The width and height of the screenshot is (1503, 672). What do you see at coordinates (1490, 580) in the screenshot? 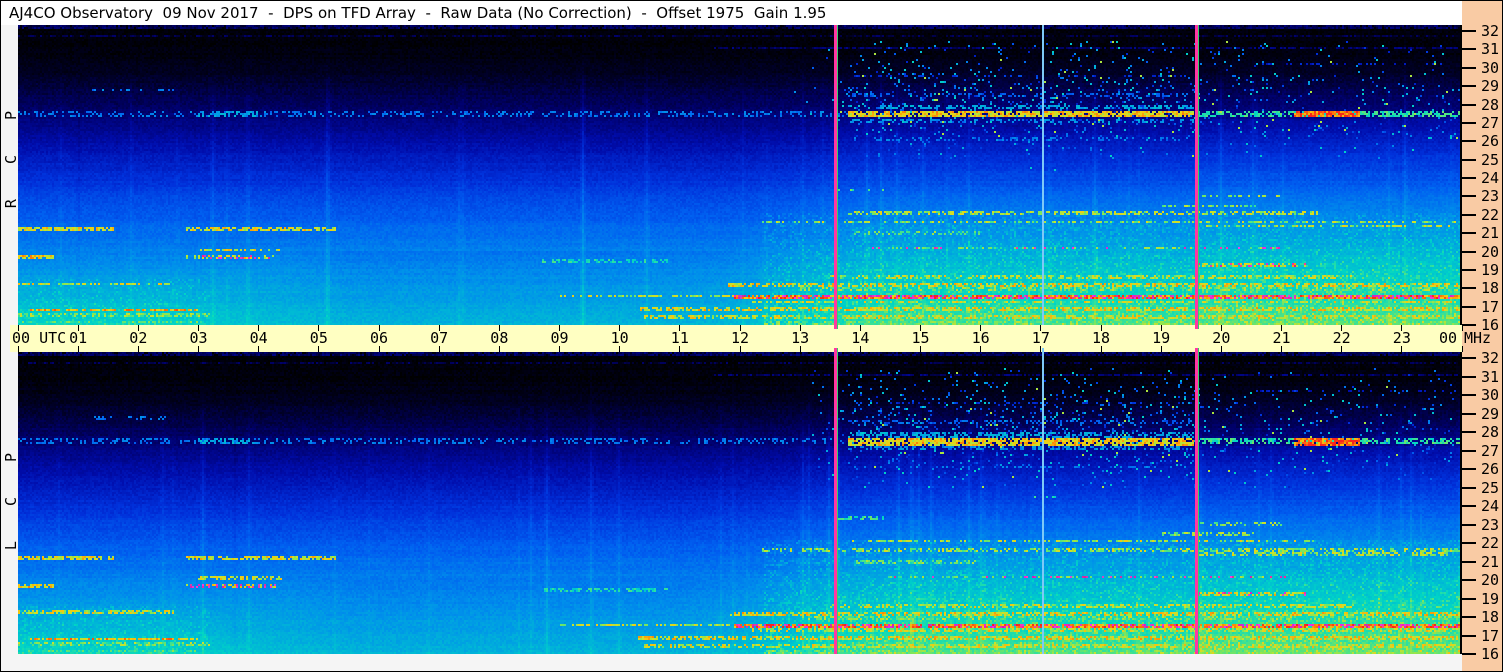
I see `freq-label: 20` at bounding box center [1490, 580].